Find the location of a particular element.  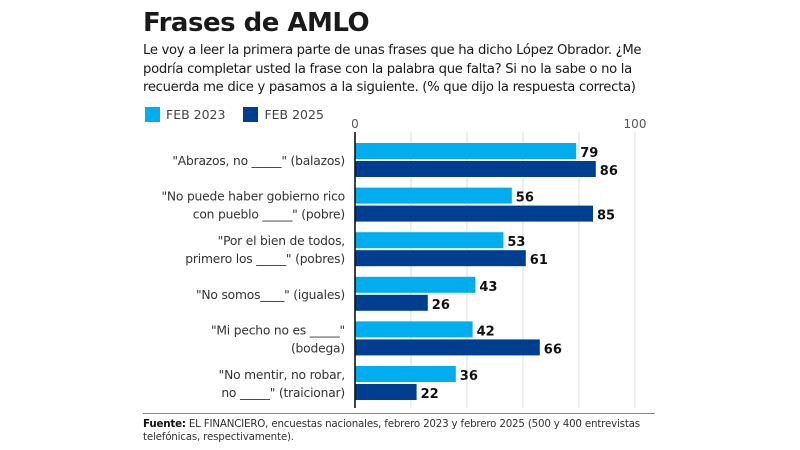

category-label: "Por el bien de todos, is located at coordinates (281, 241).